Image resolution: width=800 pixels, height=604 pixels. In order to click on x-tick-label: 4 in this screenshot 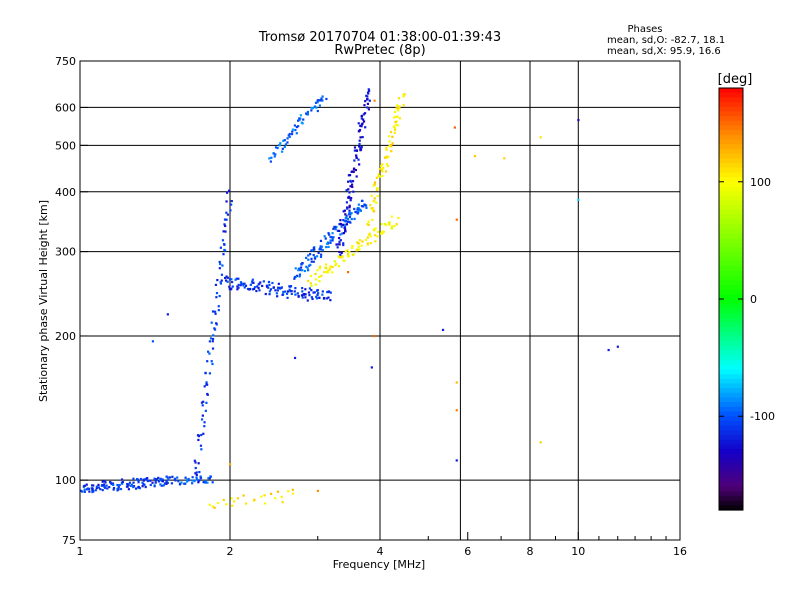, I will do `click(380, 551)`.